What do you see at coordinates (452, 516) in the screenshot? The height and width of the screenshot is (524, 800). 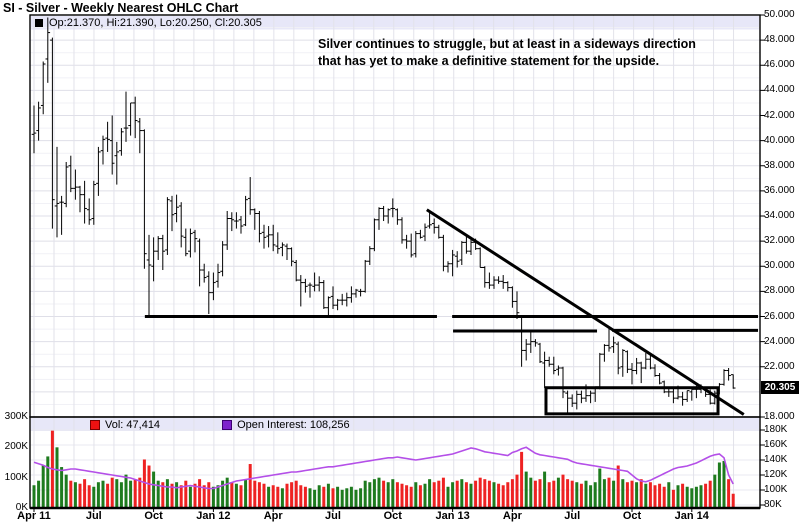 I see `date-axis-tick: Jan 13` at bounding box center [452, 516].